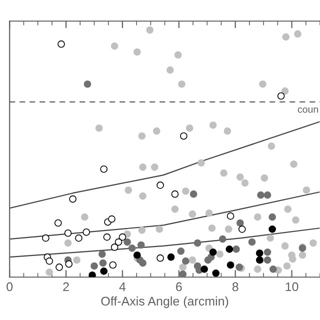 This screenshot has height=320, width=320. What do you see at coordinates (292, 287) in the screenshot?
I see `x-tick-label: 10` at bounding box center [292, 287].